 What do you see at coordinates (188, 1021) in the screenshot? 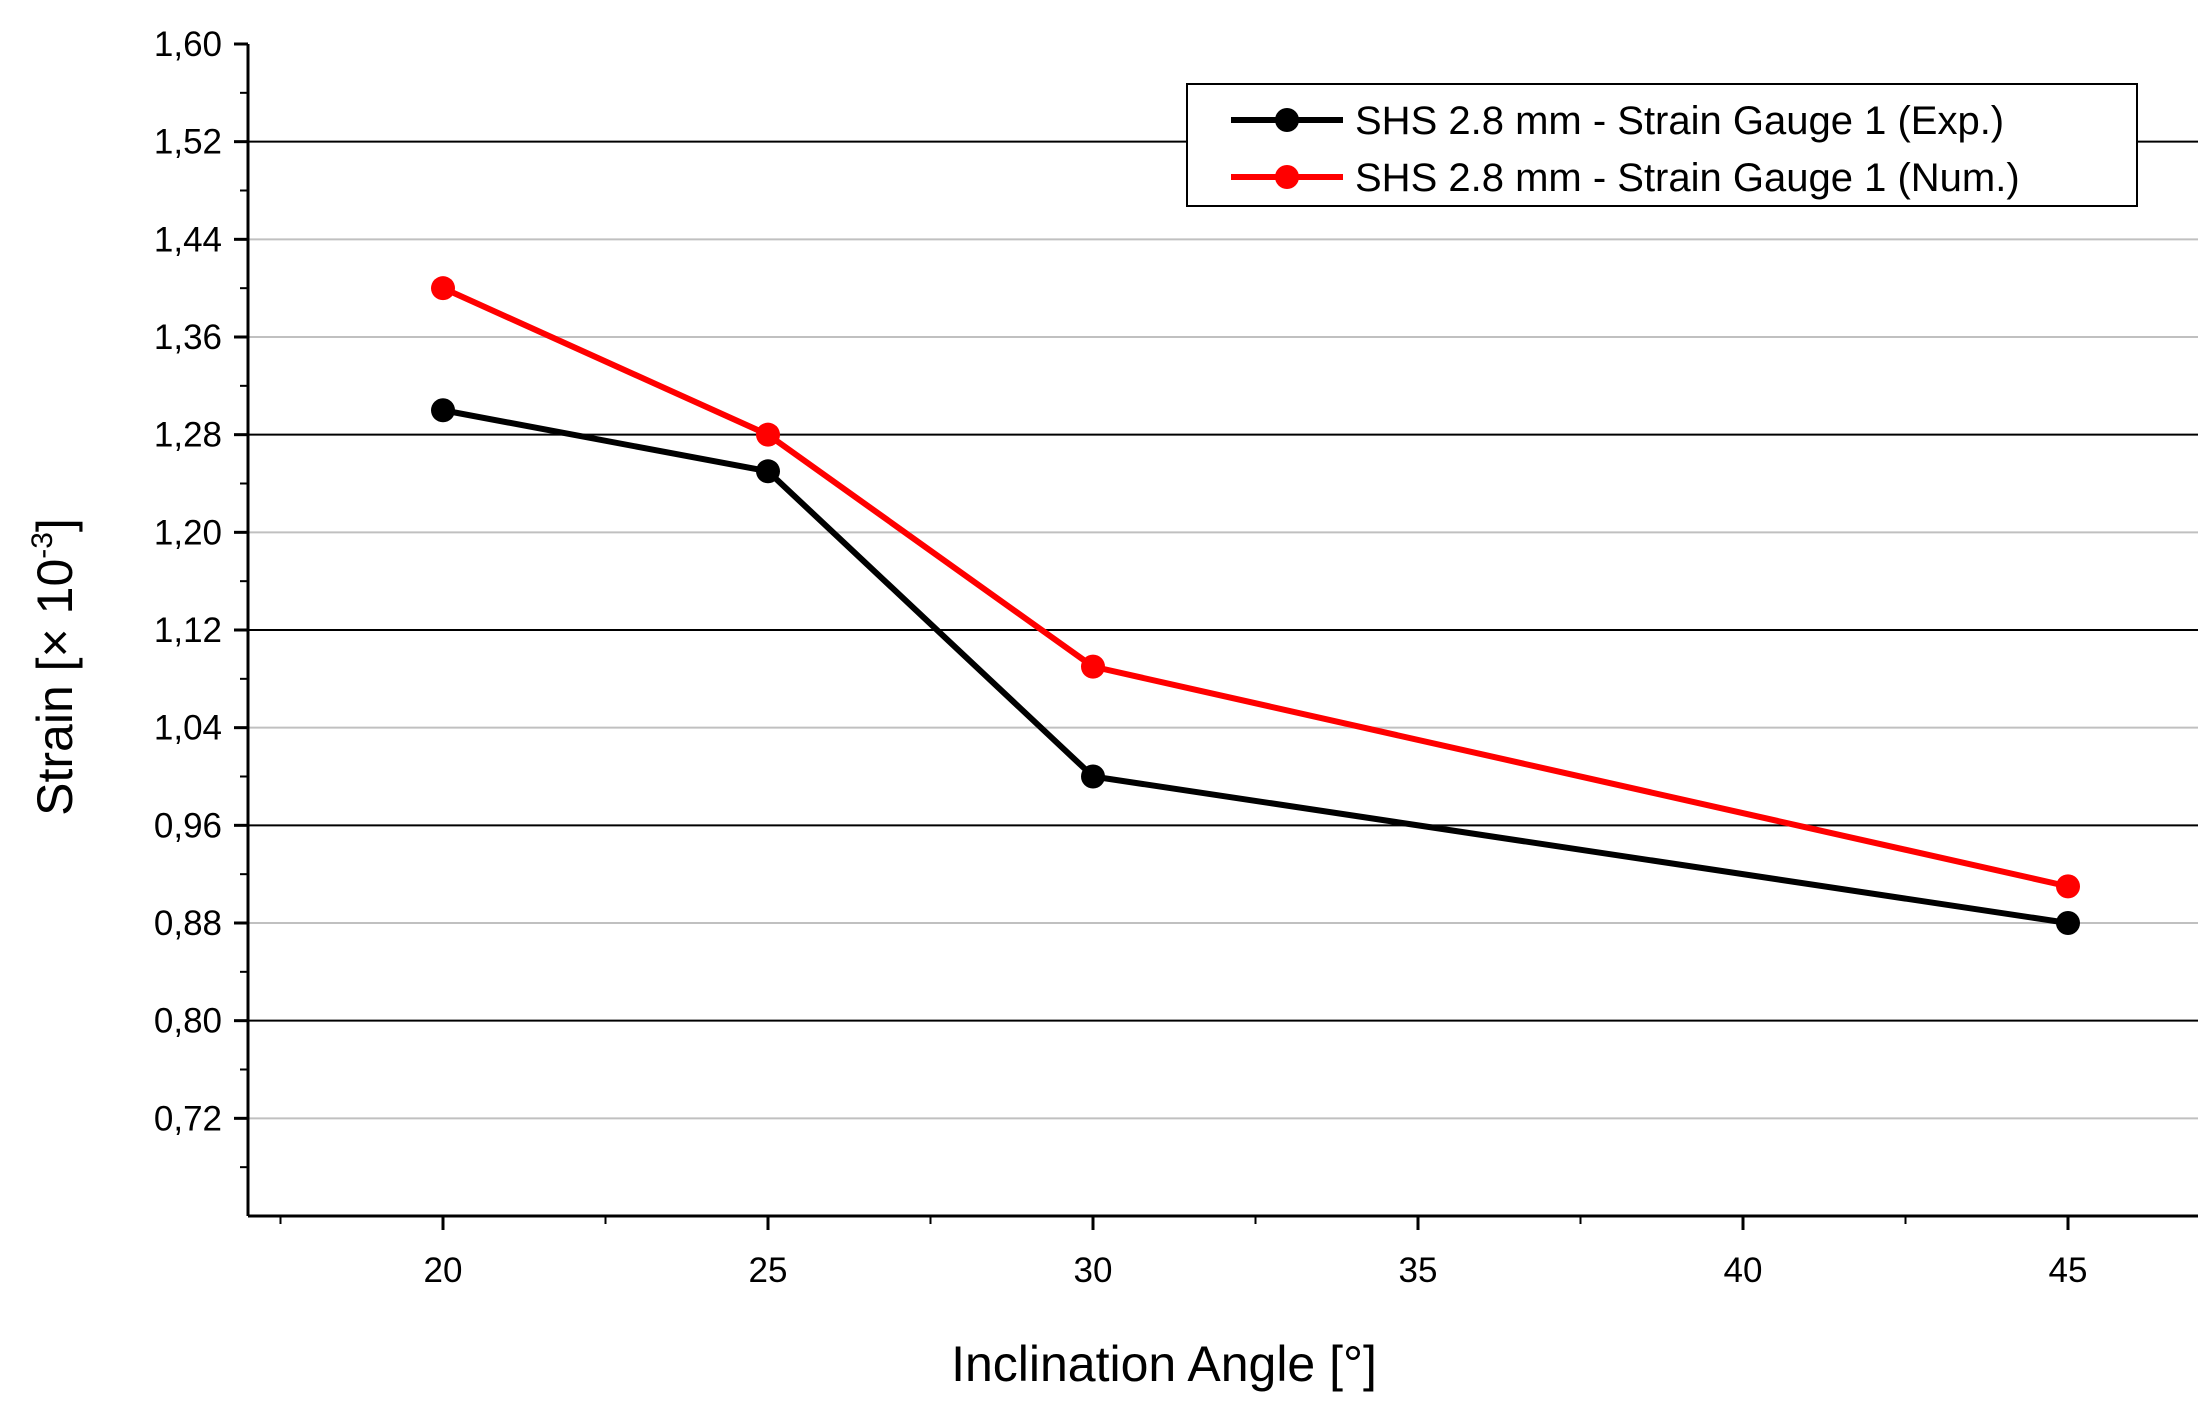
I see `y-tick-label-1: 0,80` at bounding box center [188, 1021].